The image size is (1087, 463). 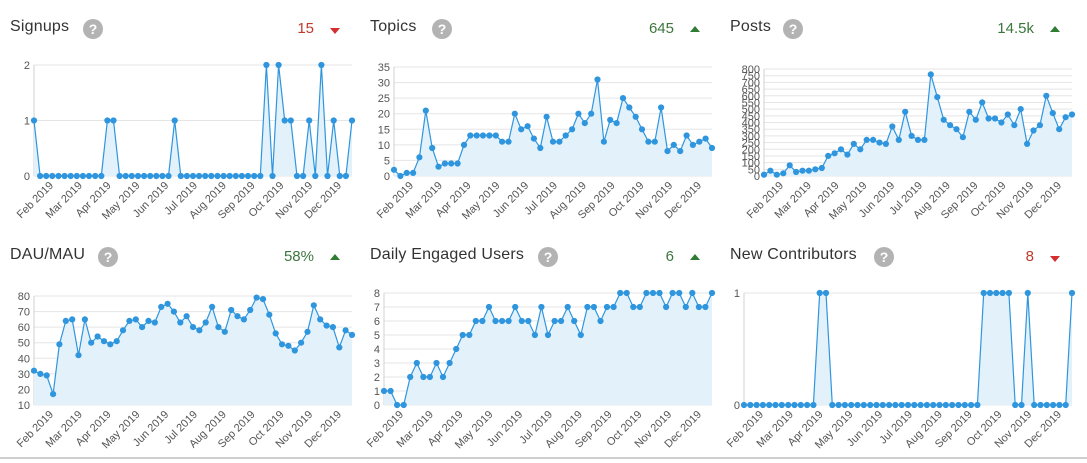 What do you see at coordinates (751, 103) in the screenshot?
I see `y-tick-label: 550` at bounding box center [751, 103].